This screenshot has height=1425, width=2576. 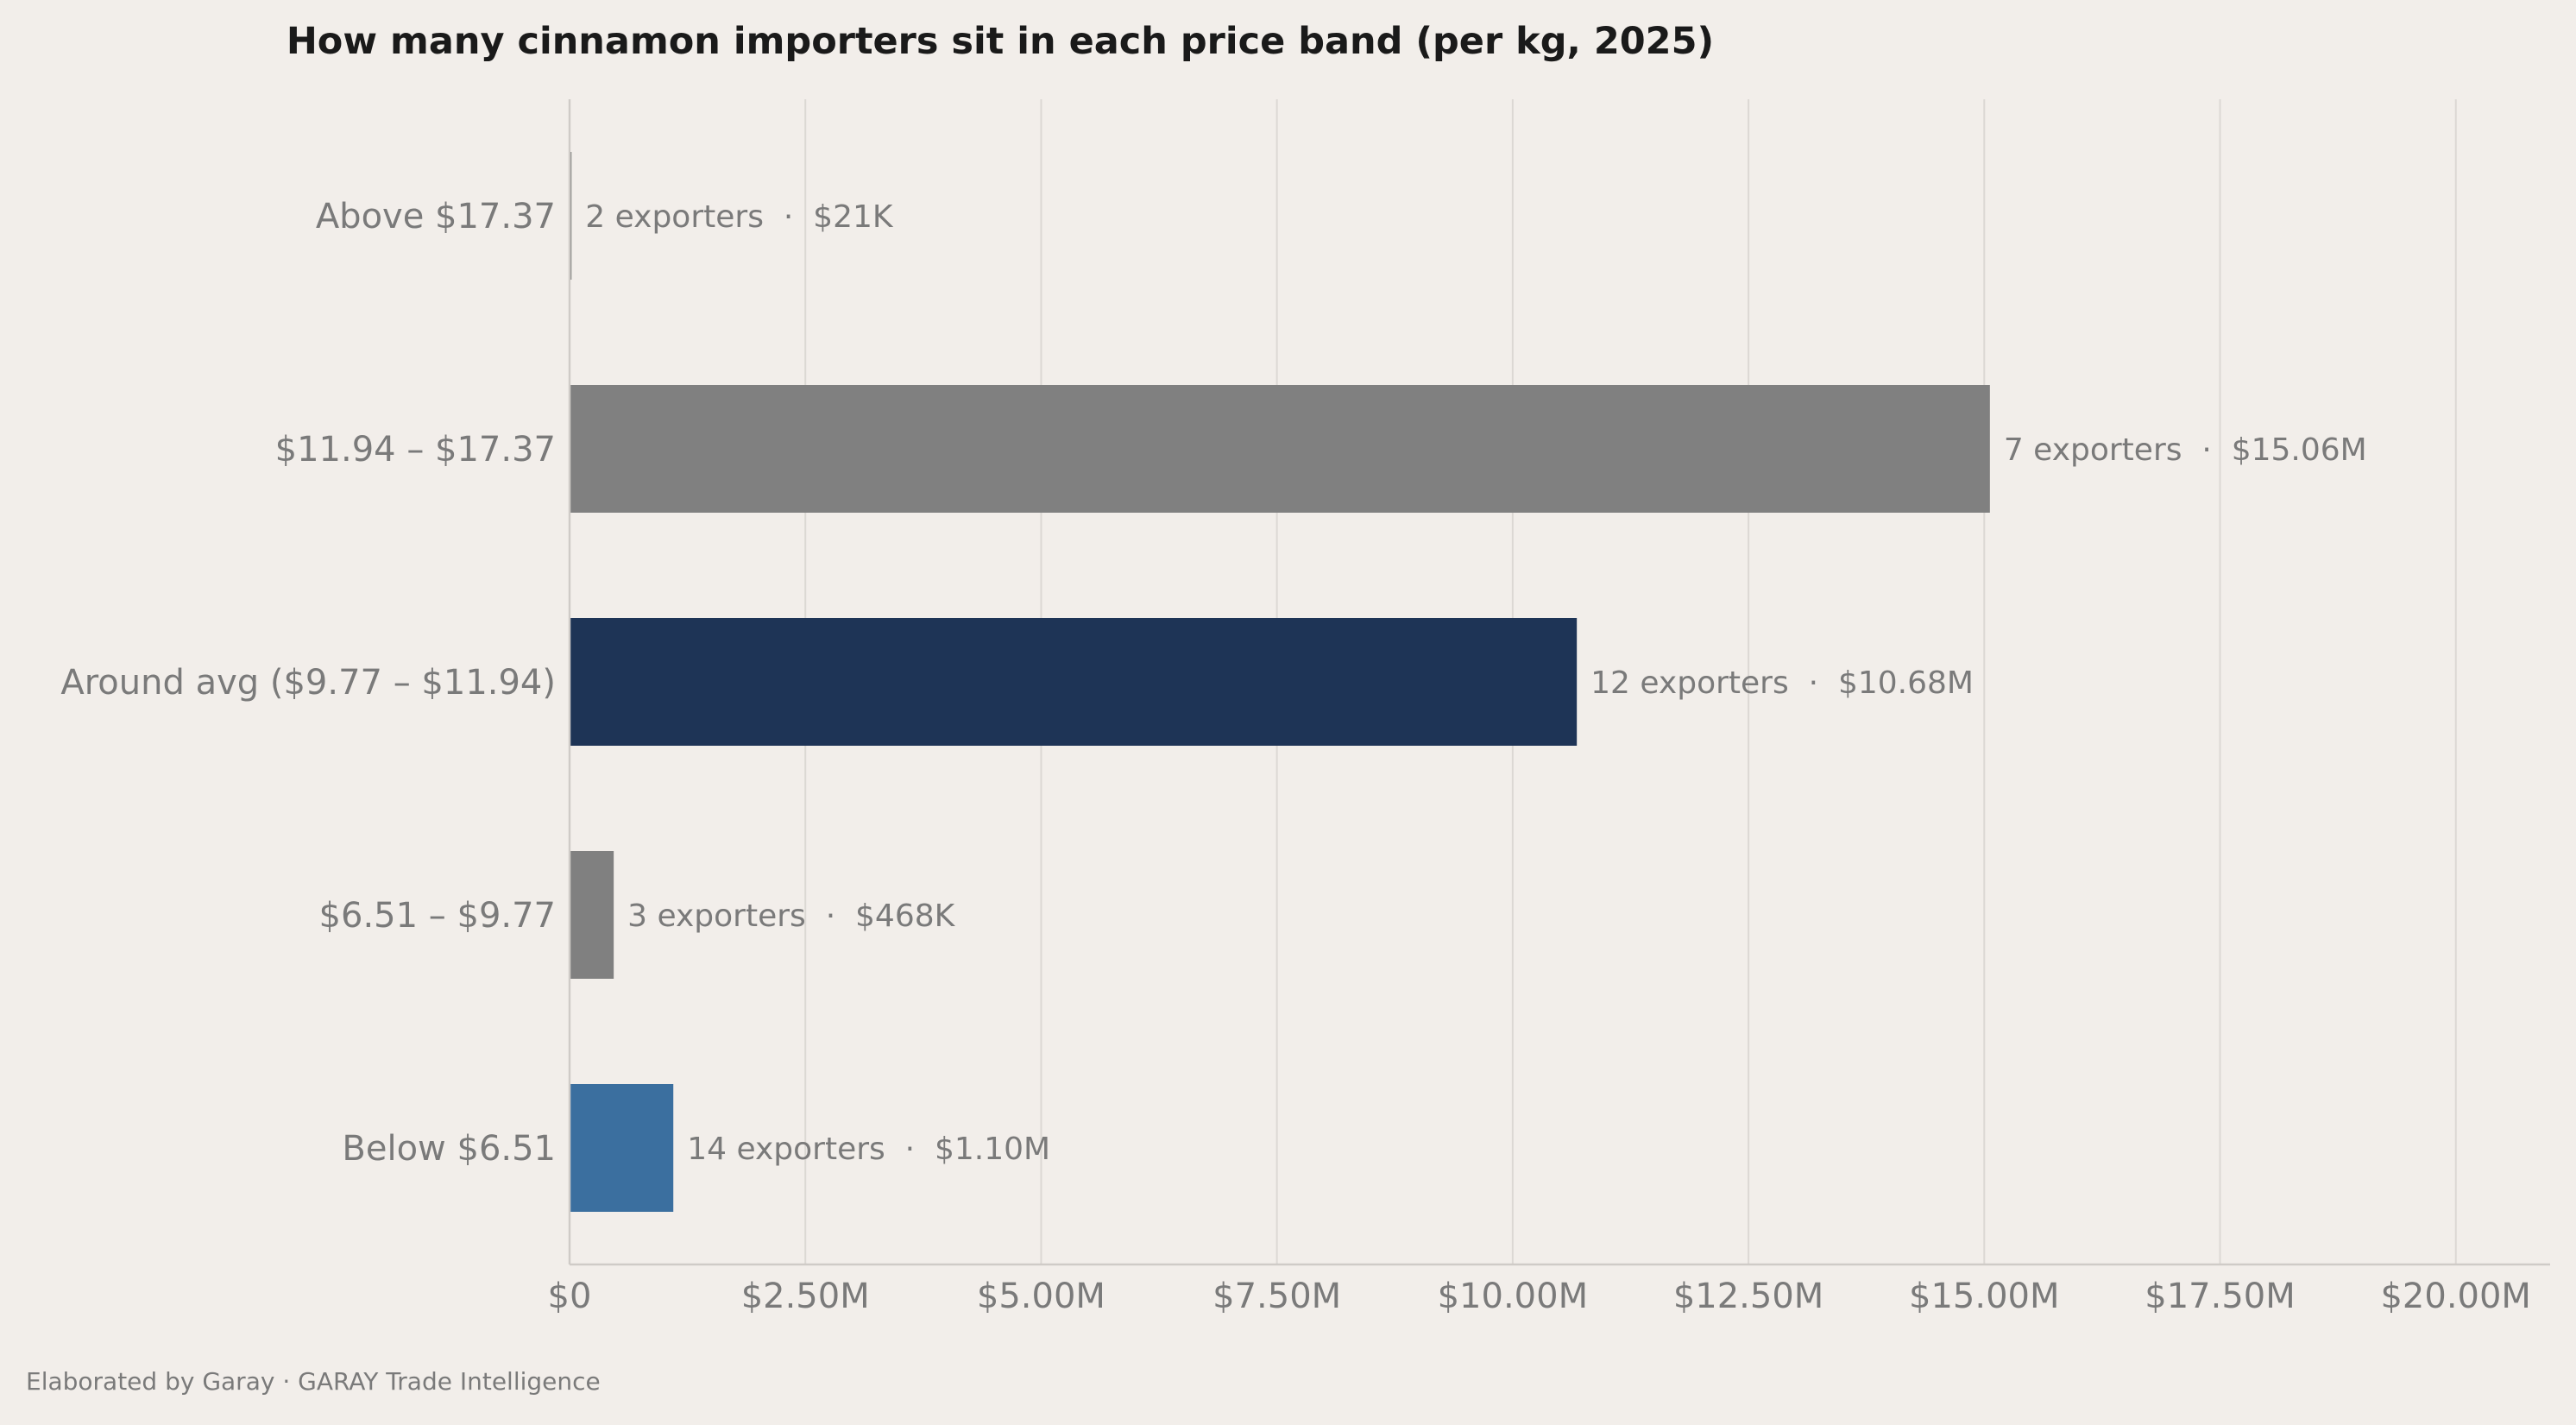 What do you see at coordinates (570, 1296) in the screenshot?
I see `x-tick-label: $0` at bounding box center [570, 1296].